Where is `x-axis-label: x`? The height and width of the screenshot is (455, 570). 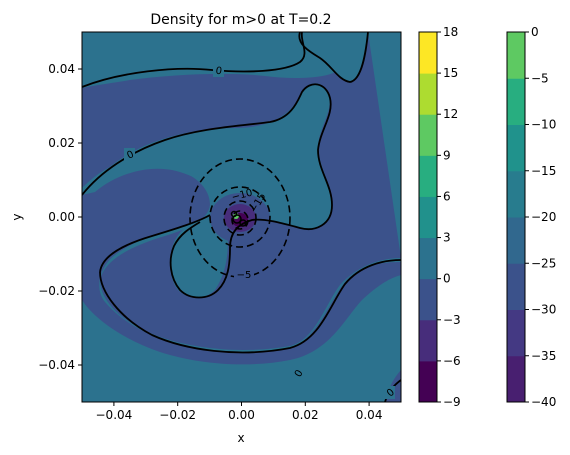
x-axis-label: x is located at coordinates (240, 438).